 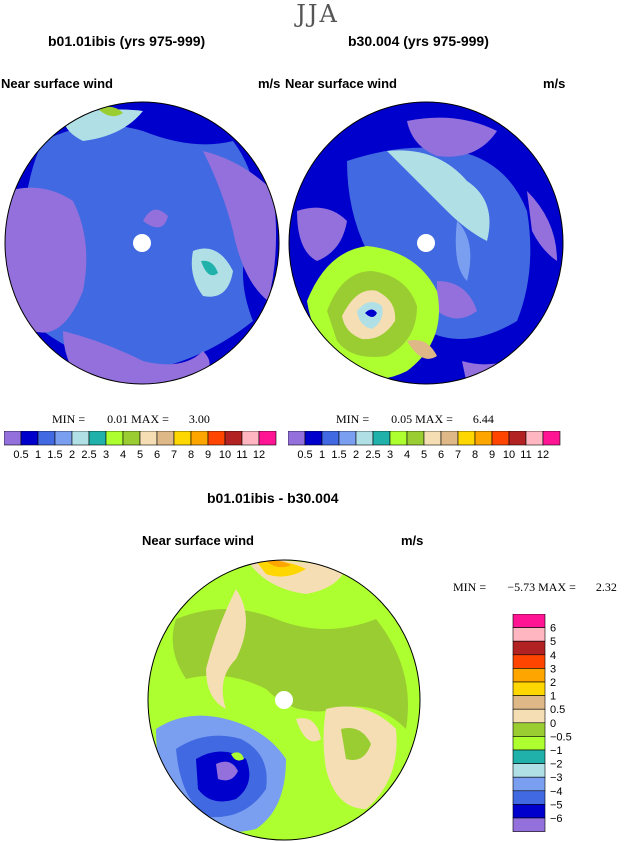 I want to click on panel2-max-value: 6.44, so click(x=483, y=419).